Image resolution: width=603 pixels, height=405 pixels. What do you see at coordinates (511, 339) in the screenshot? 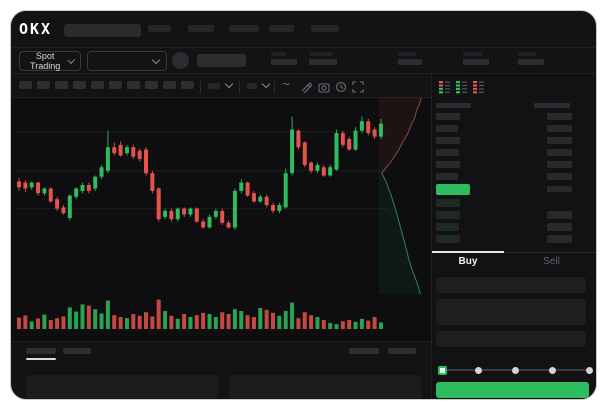
I see `total-input` at bounding box center [511, 339].